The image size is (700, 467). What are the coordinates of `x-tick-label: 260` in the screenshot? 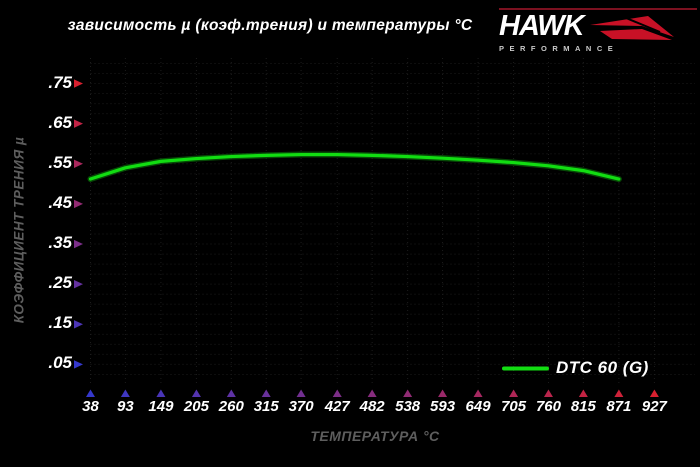 It's located at (231, 406).